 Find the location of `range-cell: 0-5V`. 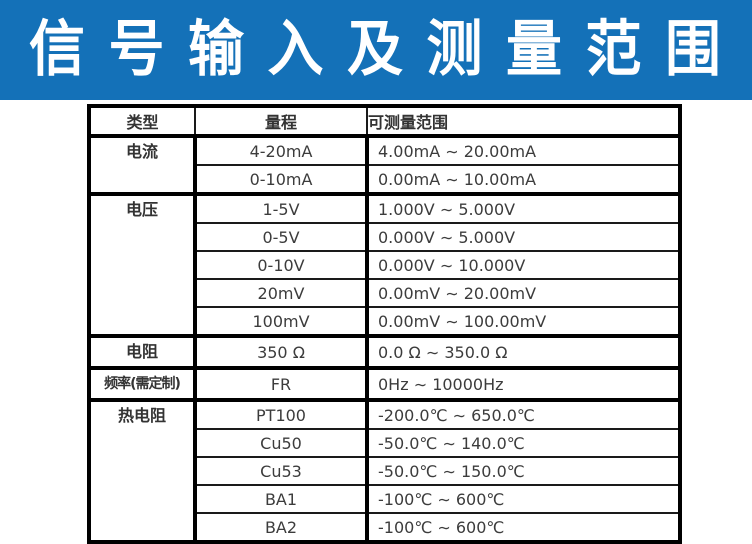

range-cell: 0-5V is located at coordinates (281, 237).